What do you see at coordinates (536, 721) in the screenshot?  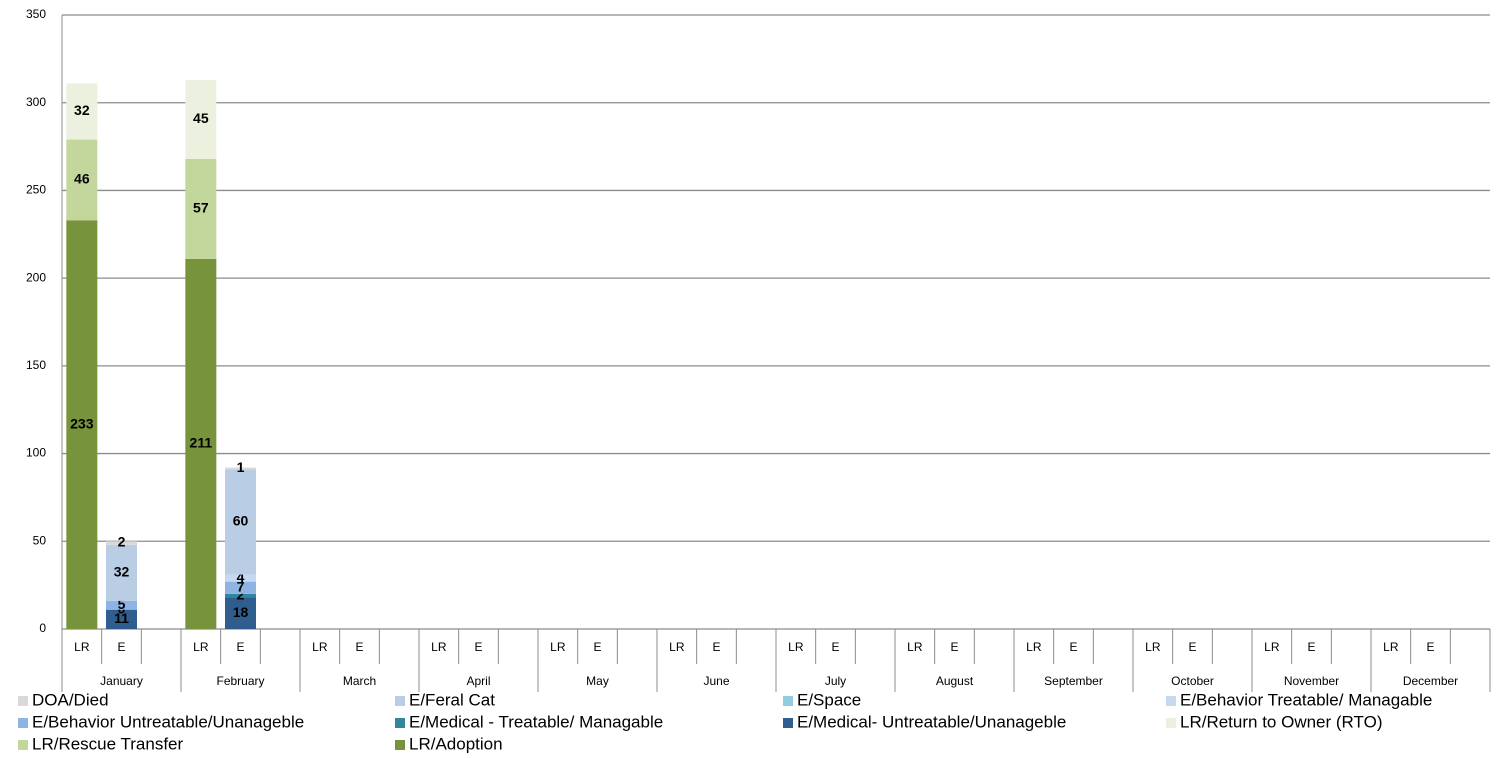 I see `legend-label: E/Medical - Treatable/ Managable` at bounding box center [536, 721].